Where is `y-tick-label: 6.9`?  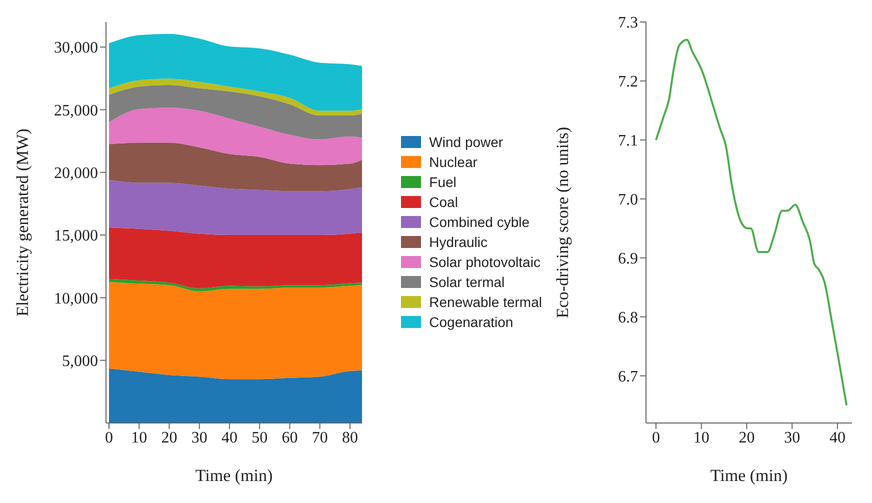 y-tick-label: 6.9 is located at coordinates (628, 259).